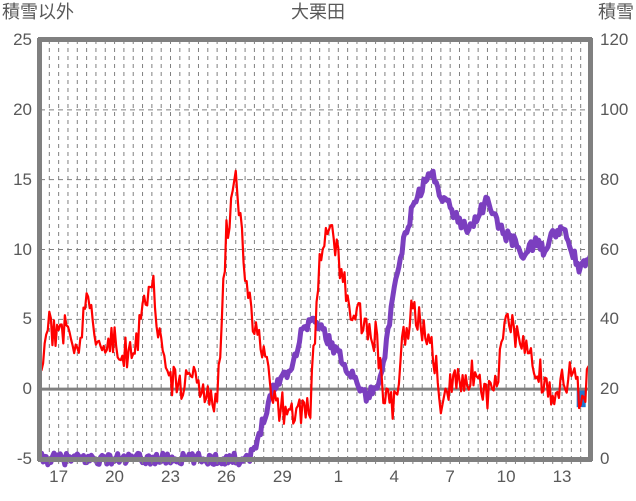 The image size is (636, 501). Describe the element at coordinates (38, 12) in the screenshot. I see `left-axis-title: 積雪以外` at that location.